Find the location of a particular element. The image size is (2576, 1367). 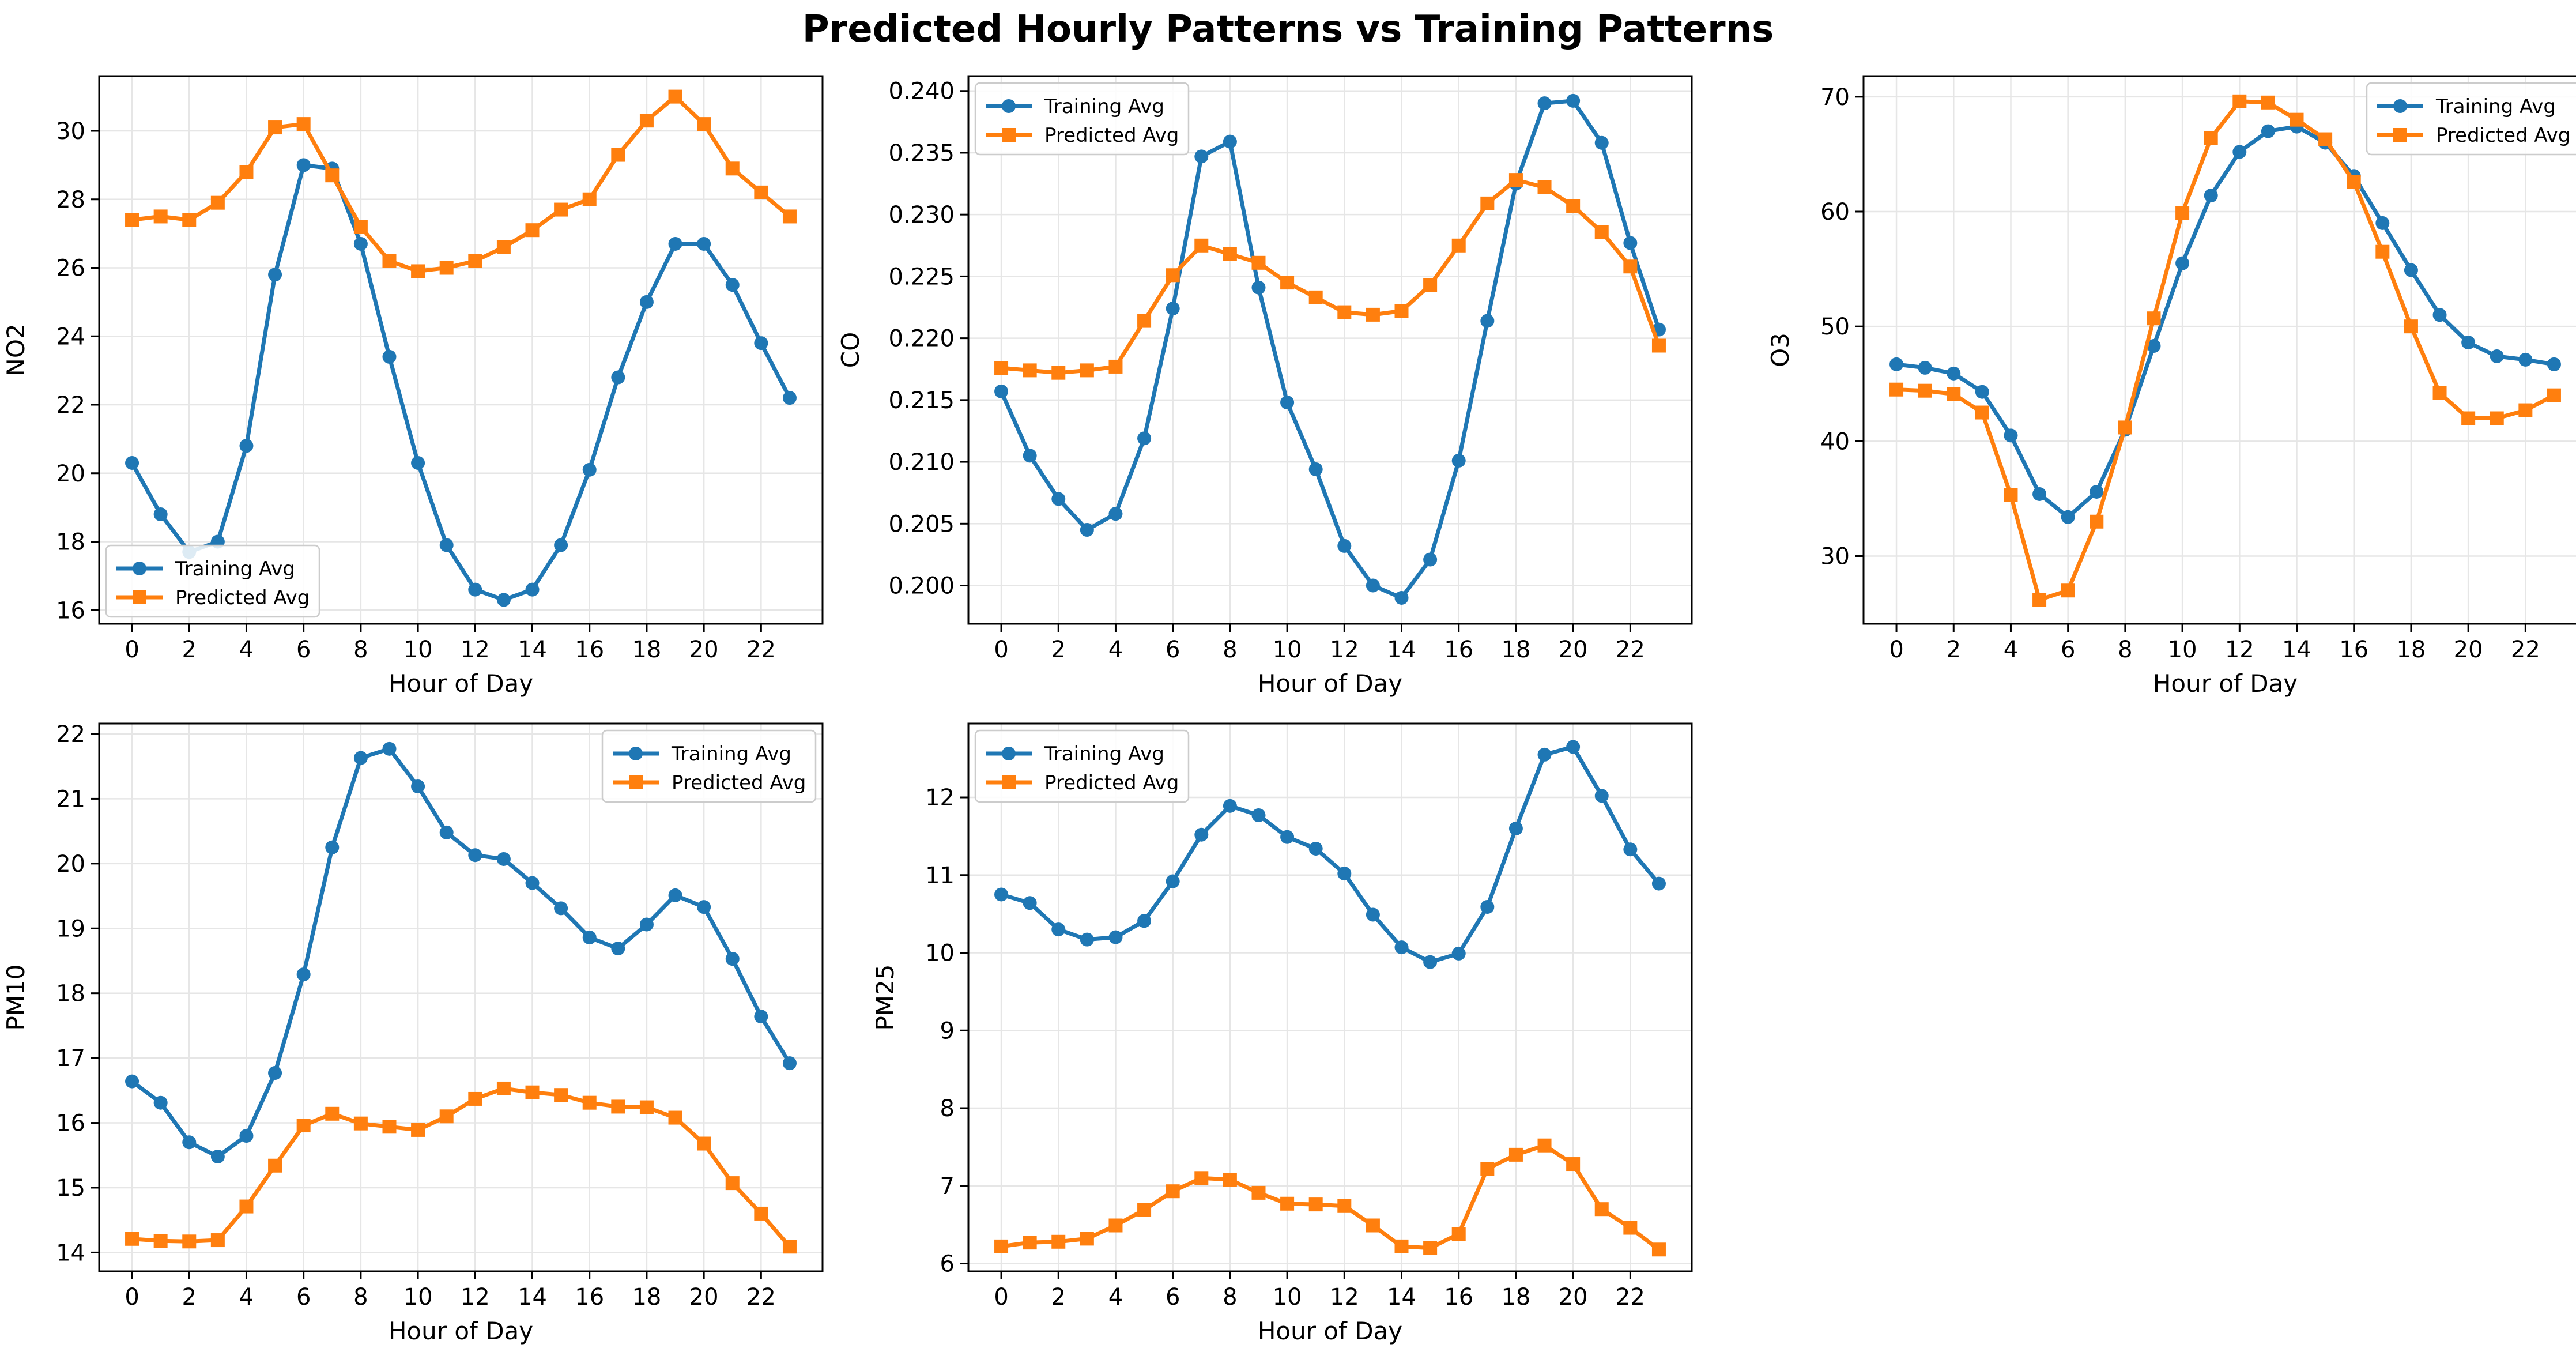

y-tick-label: 28 is located at coordinates (70, 200).